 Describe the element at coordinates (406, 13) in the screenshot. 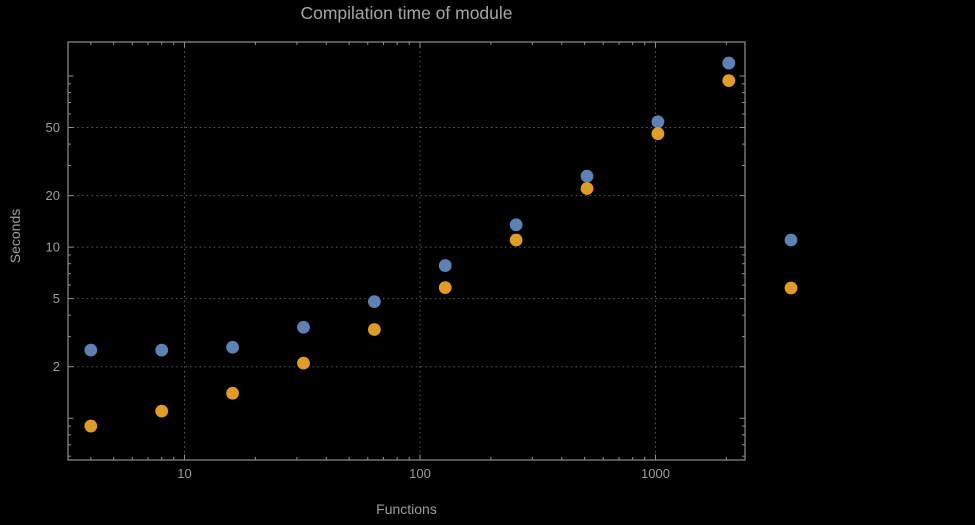

I see `chart-title: Compilation time of module` at that location.